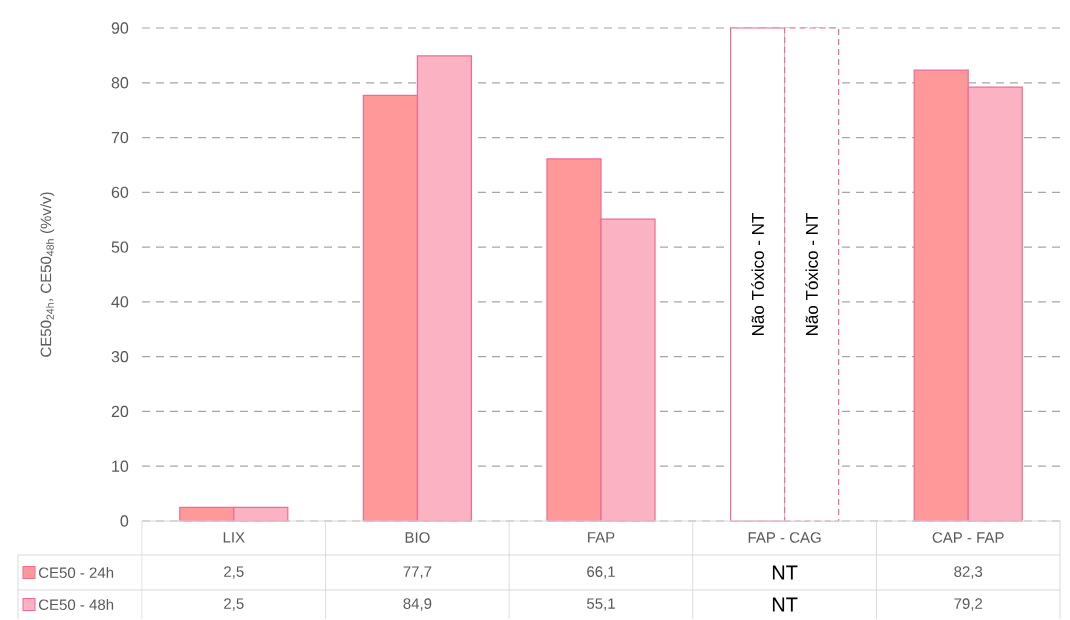 The height and width of the screenshot is (620, 1070). I want to click on data-label: 82,3, so click(968, 572).